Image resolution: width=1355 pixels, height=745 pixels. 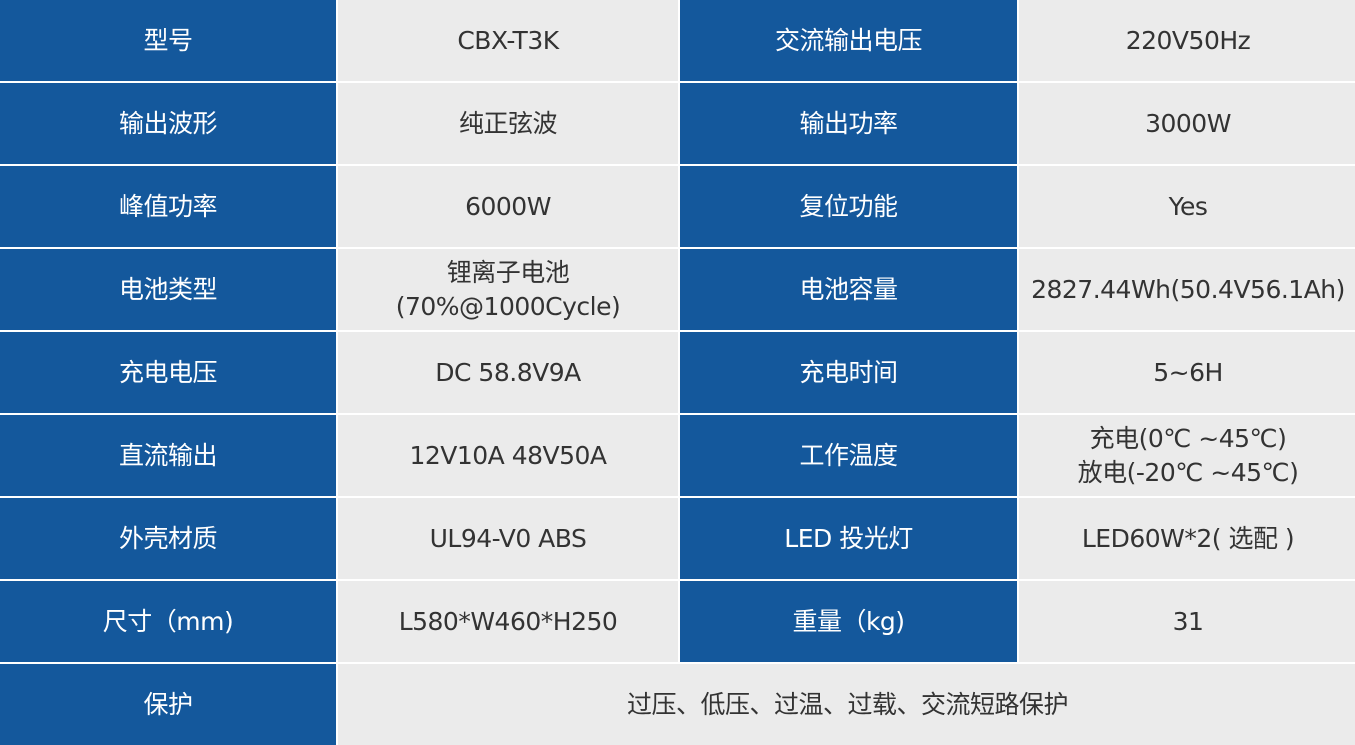 I want to click on spec-value: 5~6H, so click(x=1187, y=372).